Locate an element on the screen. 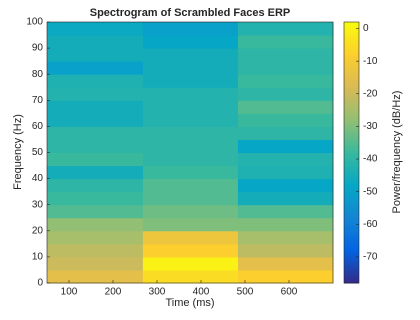  colorbar-label: Power/frequency (dB/Hz) is located at coordinates (397, 152).